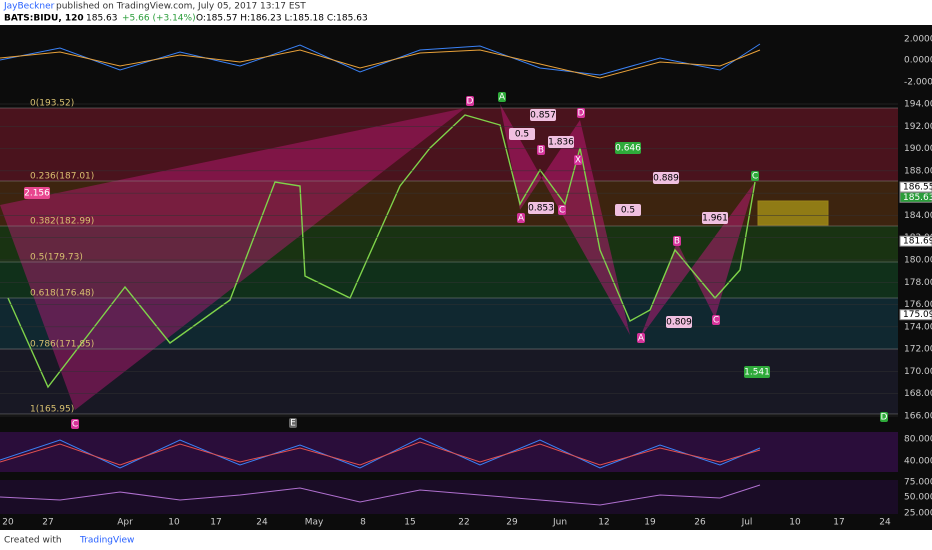 The image size is (932, 550). Describe the element at coordinates (917, 242) in the screenshot. I see `price-tag-label: 181.69` at that location.